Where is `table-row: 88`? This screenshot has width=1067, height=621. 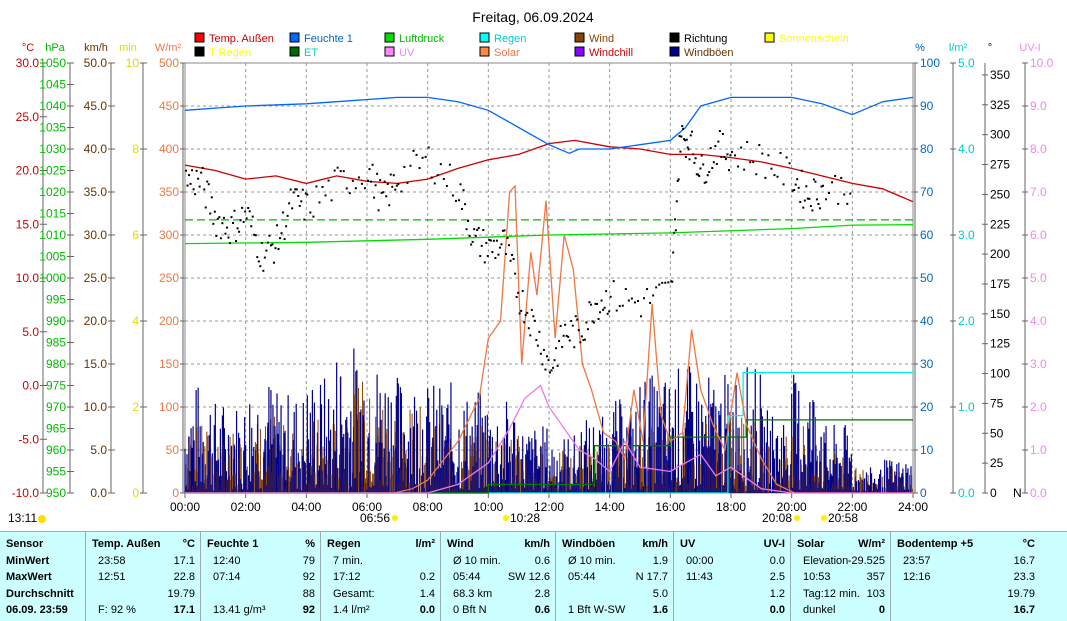
table-row: 88 is located at coordinates (261, 594).